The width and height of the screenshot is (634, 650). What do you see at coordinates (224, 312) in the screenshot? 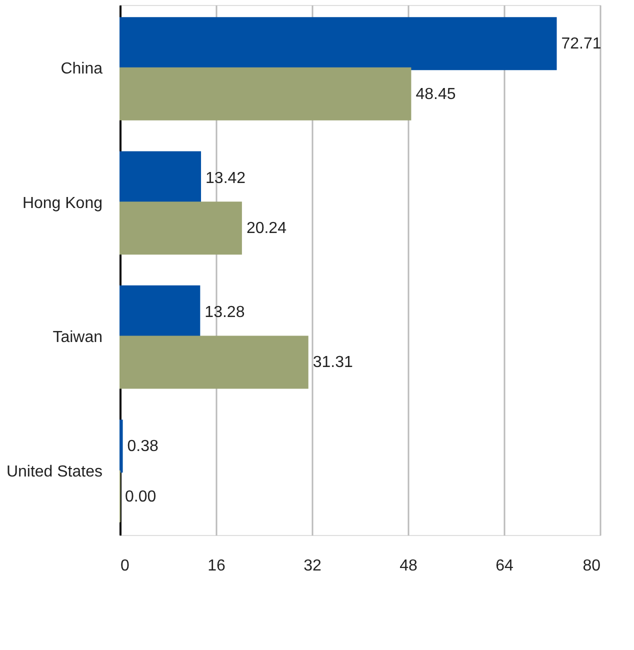
I see `data-label: 13.28` at bounding box center [224, 312].